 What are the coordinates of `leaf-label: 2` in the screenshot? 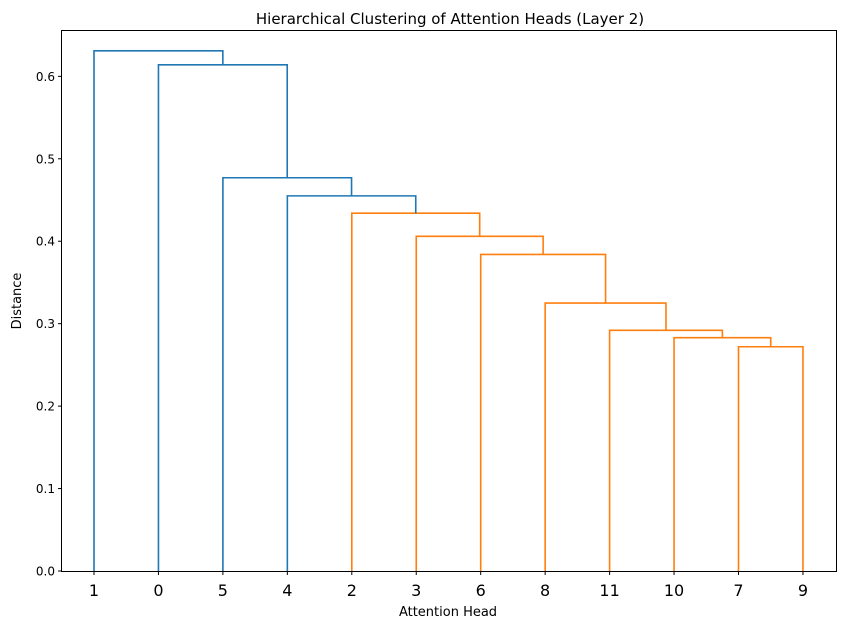 It's located at (352, 590).